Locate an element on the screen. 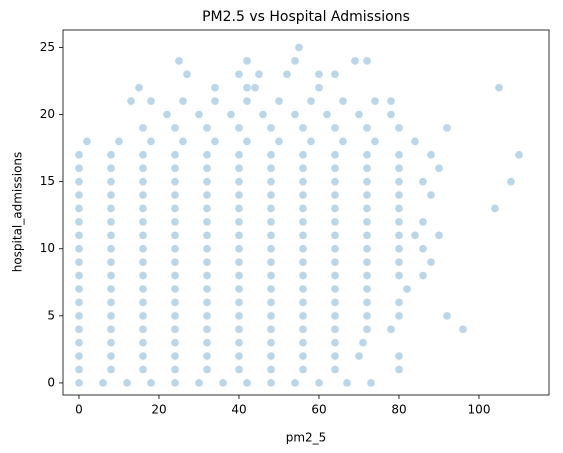  y-tick-label: 25 is located at coordinates (47, 47).